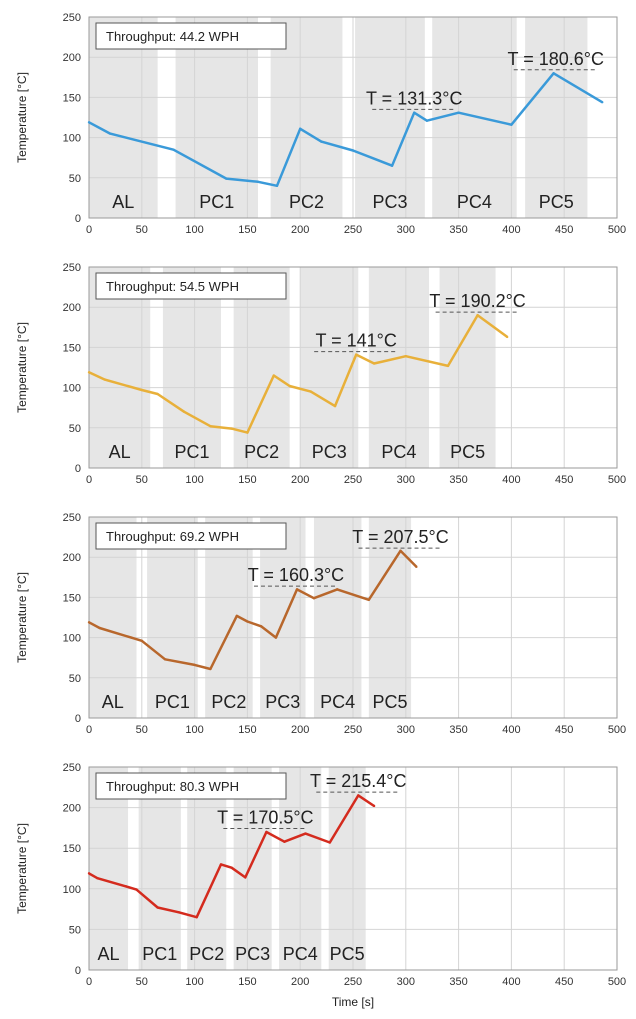 The image size is (636, 1019). Describe the element at coordinates (172, 786) in the screenshot. I see `throughput-label: Throughput: 80.3 WPH` at that location.